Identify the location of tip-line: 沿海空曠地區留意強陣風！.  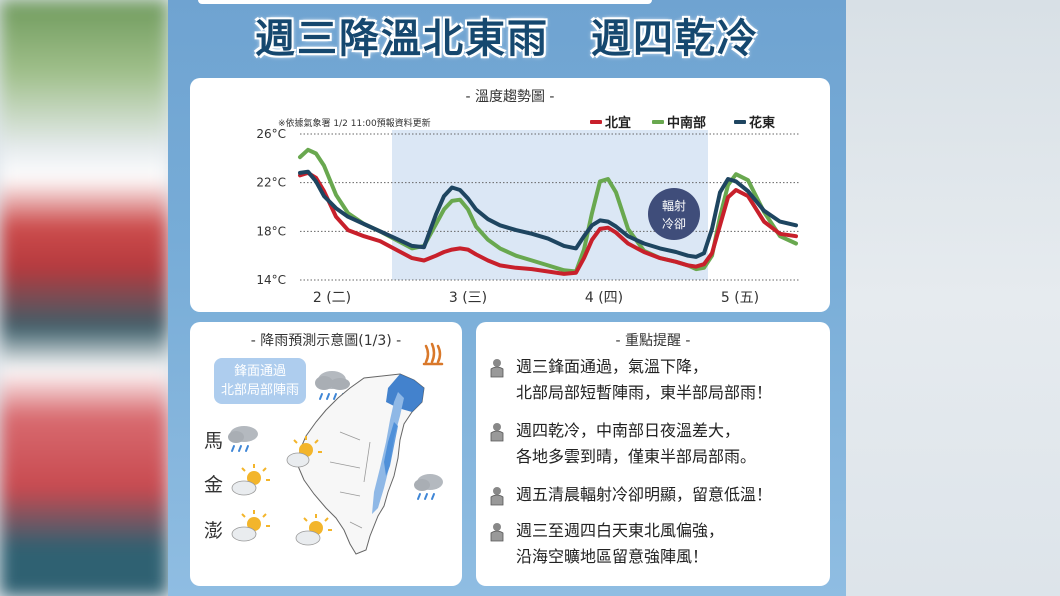
(612, 556).